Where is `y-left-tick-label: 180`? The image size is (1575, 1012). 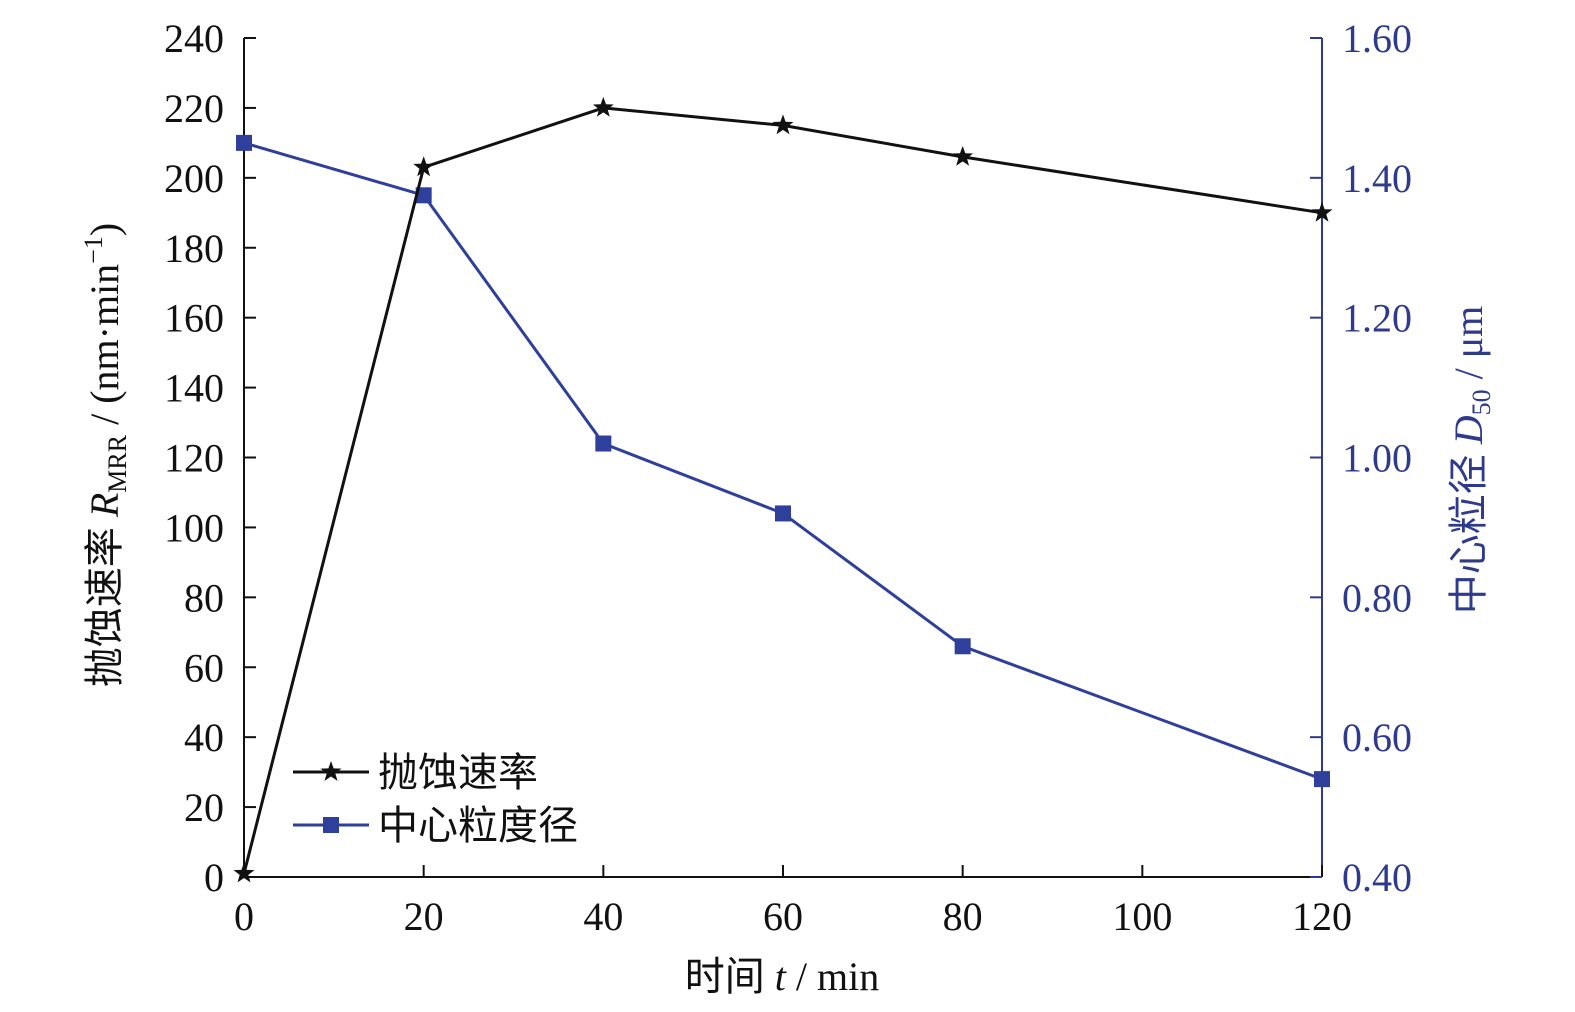
y-left-tick-label: 180 is located at coordinates (194, 248).